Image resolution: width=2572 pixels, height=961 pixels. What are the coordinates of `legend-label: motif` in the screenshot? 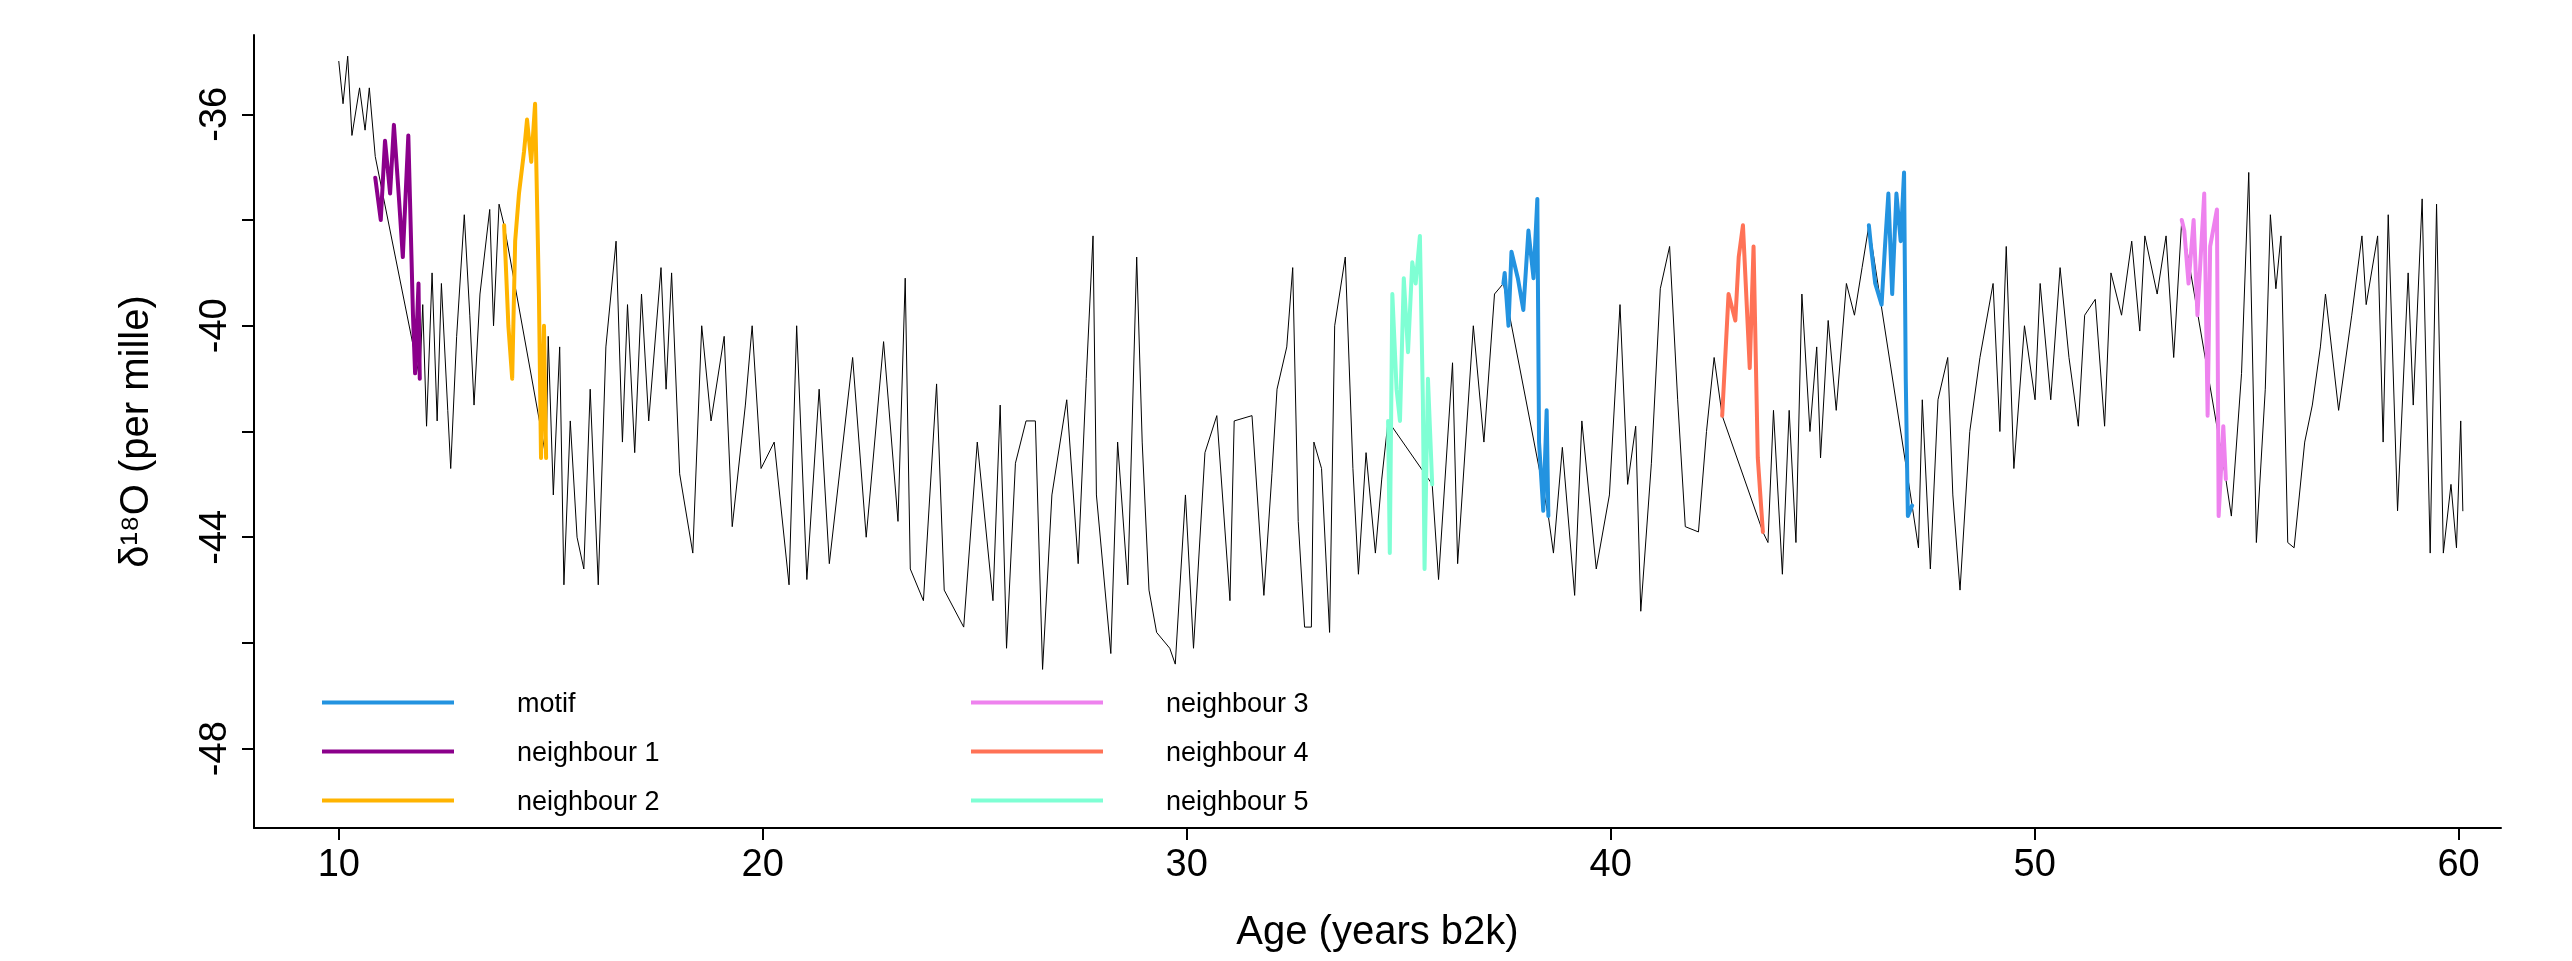 It's located at (547, 702).